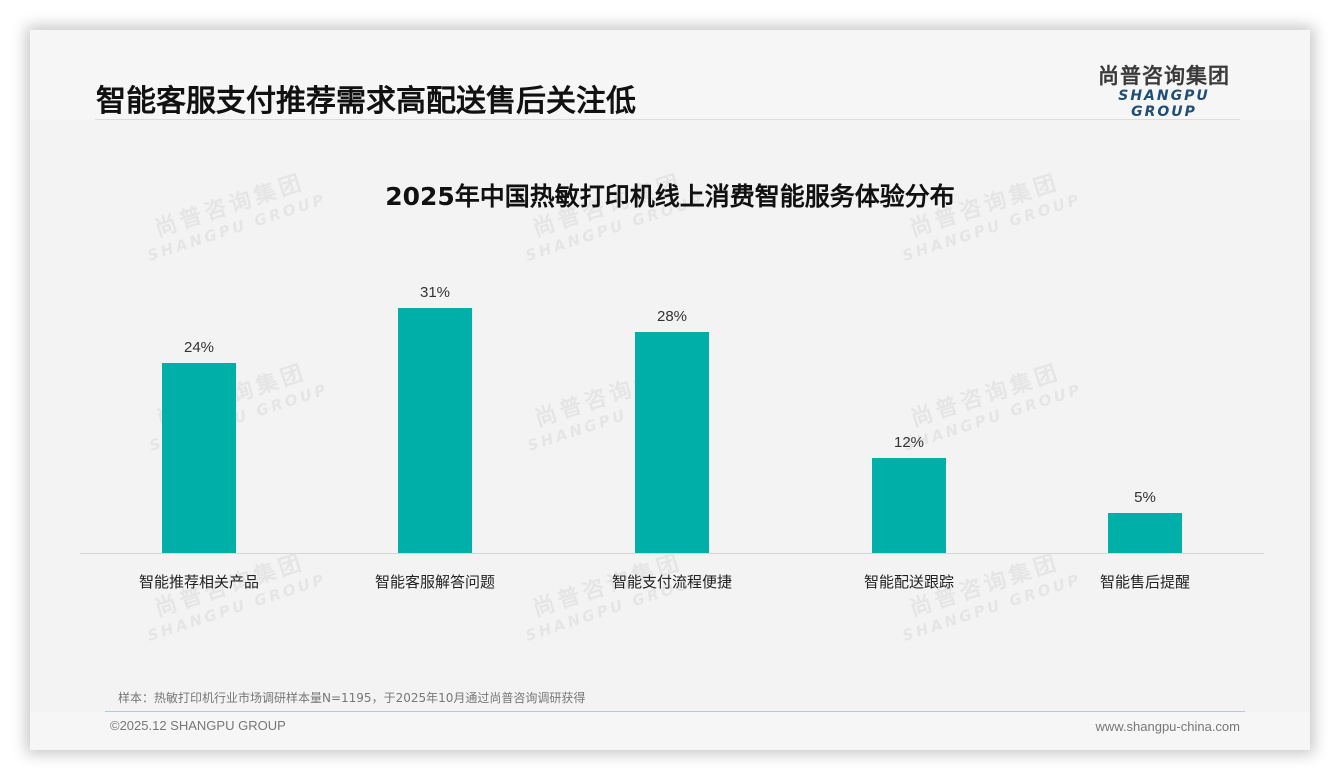 The height and width of the screenshot is (780, 1340). I want to click on category-label: 智能售后提醒, so click(1144, 582).